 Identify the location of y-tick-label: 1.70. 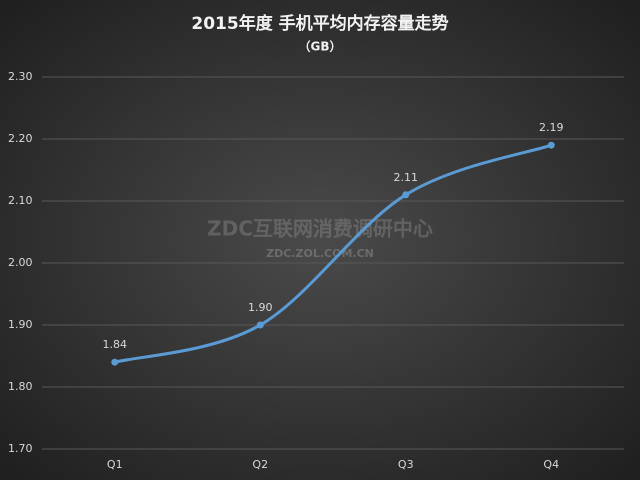
(20, 448).